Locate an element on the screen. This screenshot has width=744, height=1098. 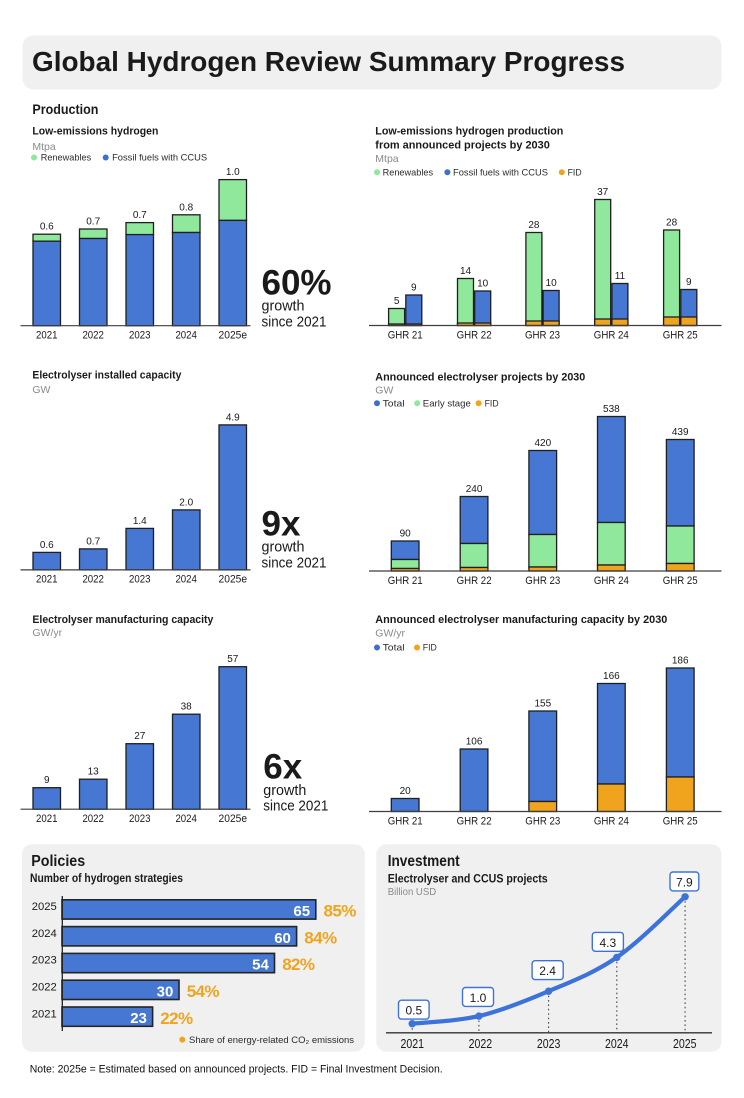
svg-text: 155 is located at coordinates (542, 704).